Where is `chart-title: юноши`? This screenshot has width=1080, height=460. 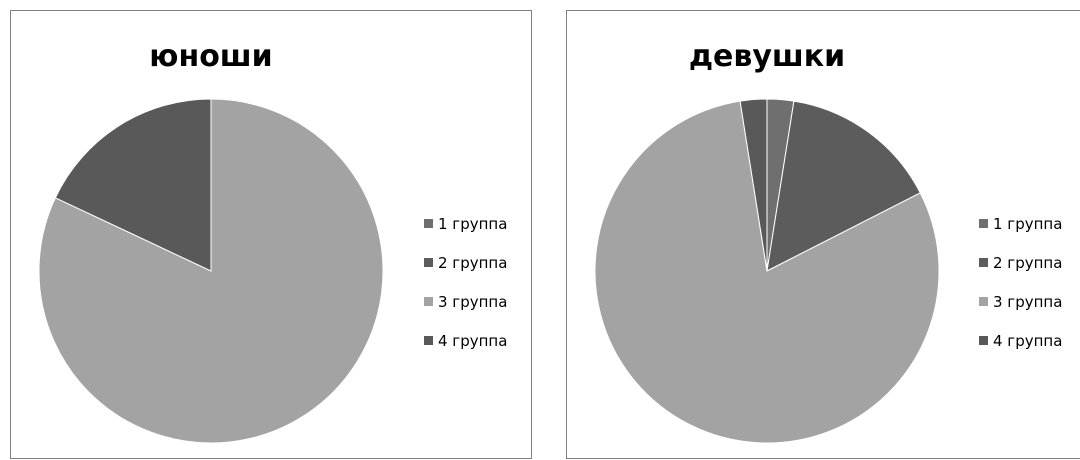
chart-title: юноши is located at coordinates (211, 56).